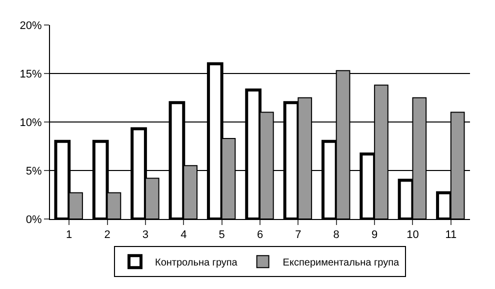 The height and width of the screenshot is (289, 495). Describe the element at coordinates (107, 235) in the screenshot. I see `x-tick-label: 2` at that location.